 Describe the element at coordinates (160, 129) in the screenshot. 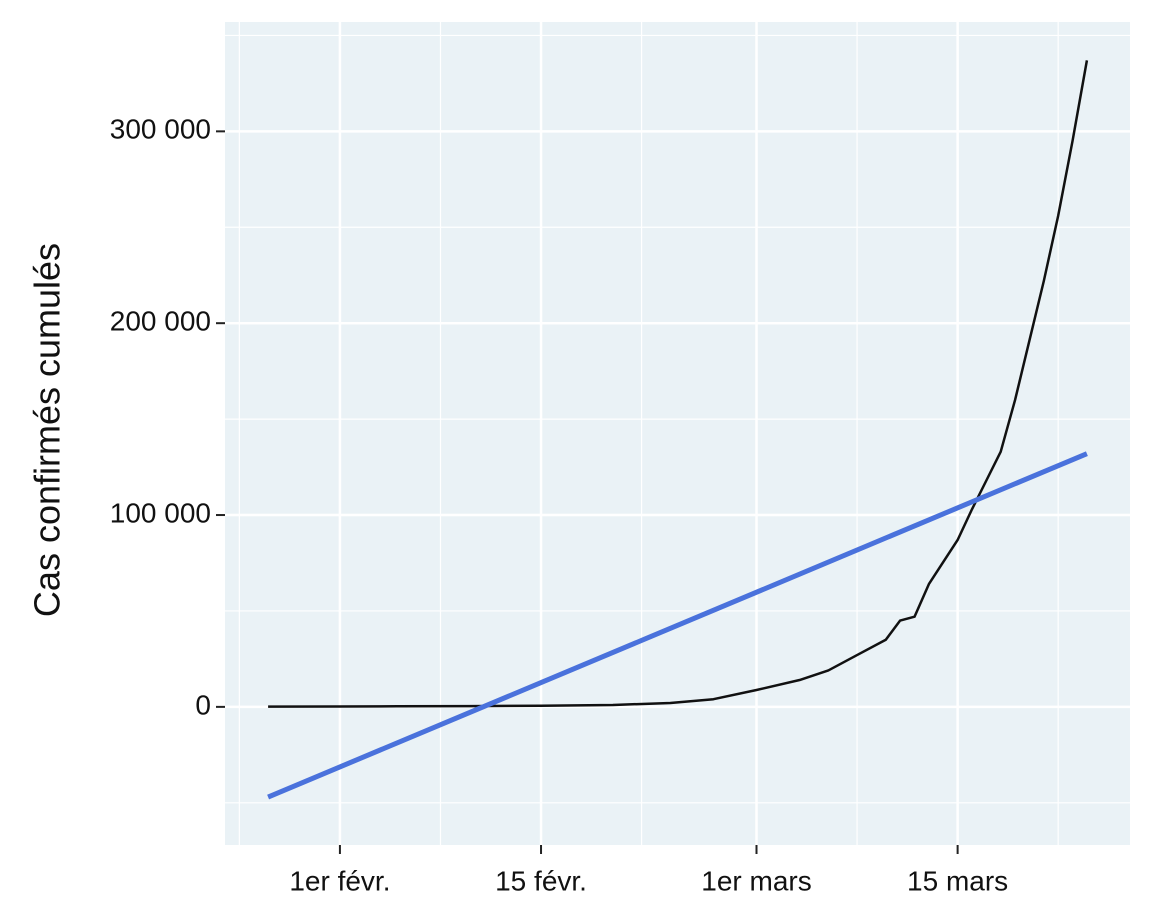

I see `y-tick-label: 300 000` at that location.